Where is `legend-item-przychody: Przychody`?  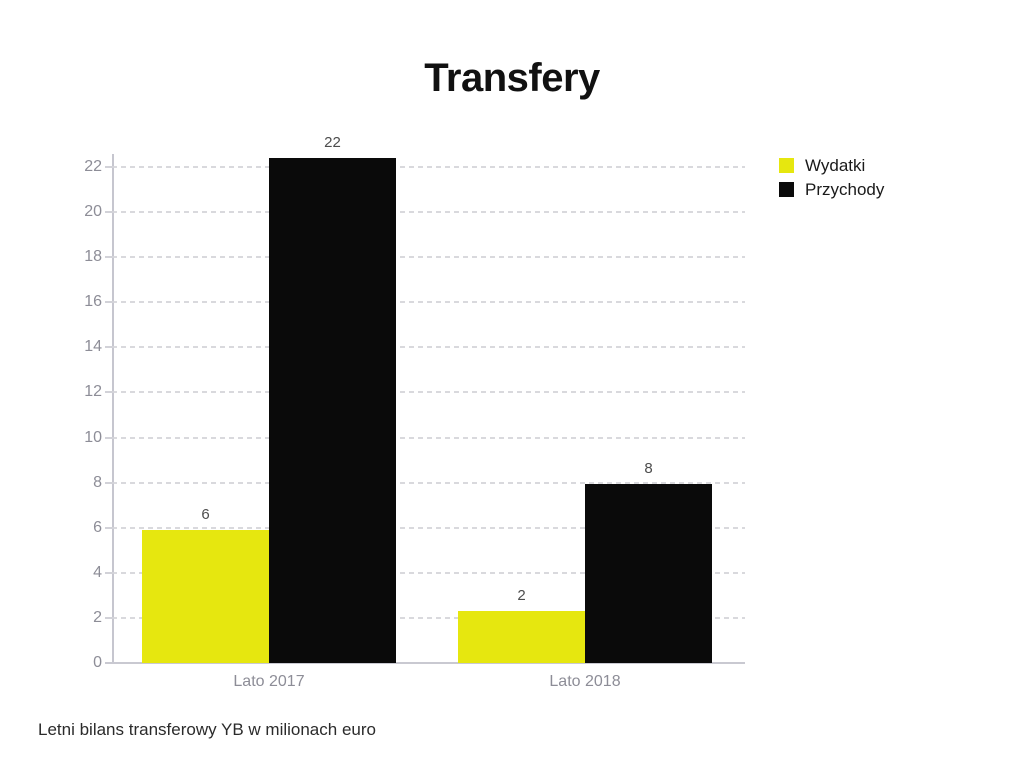
legend-item-przychody: Przychody is located at coordinates (831, 189).